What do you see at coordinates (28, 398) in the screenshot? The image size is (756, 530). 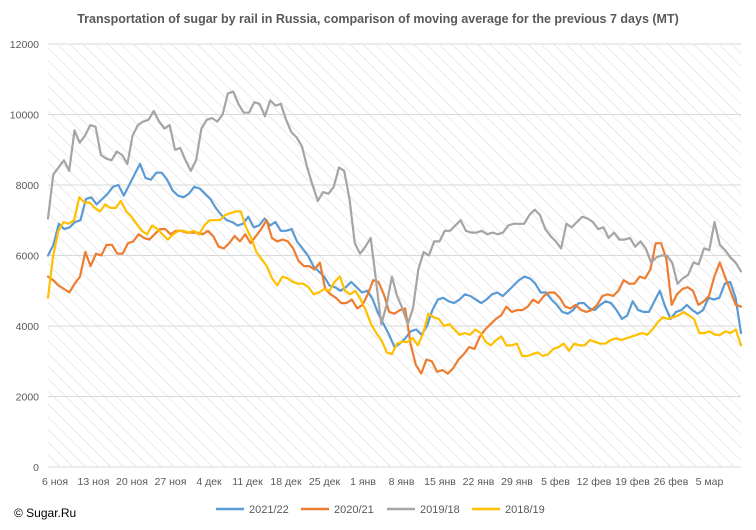 I see `y-tick-label: 2000` at bounding box center [28, 398].